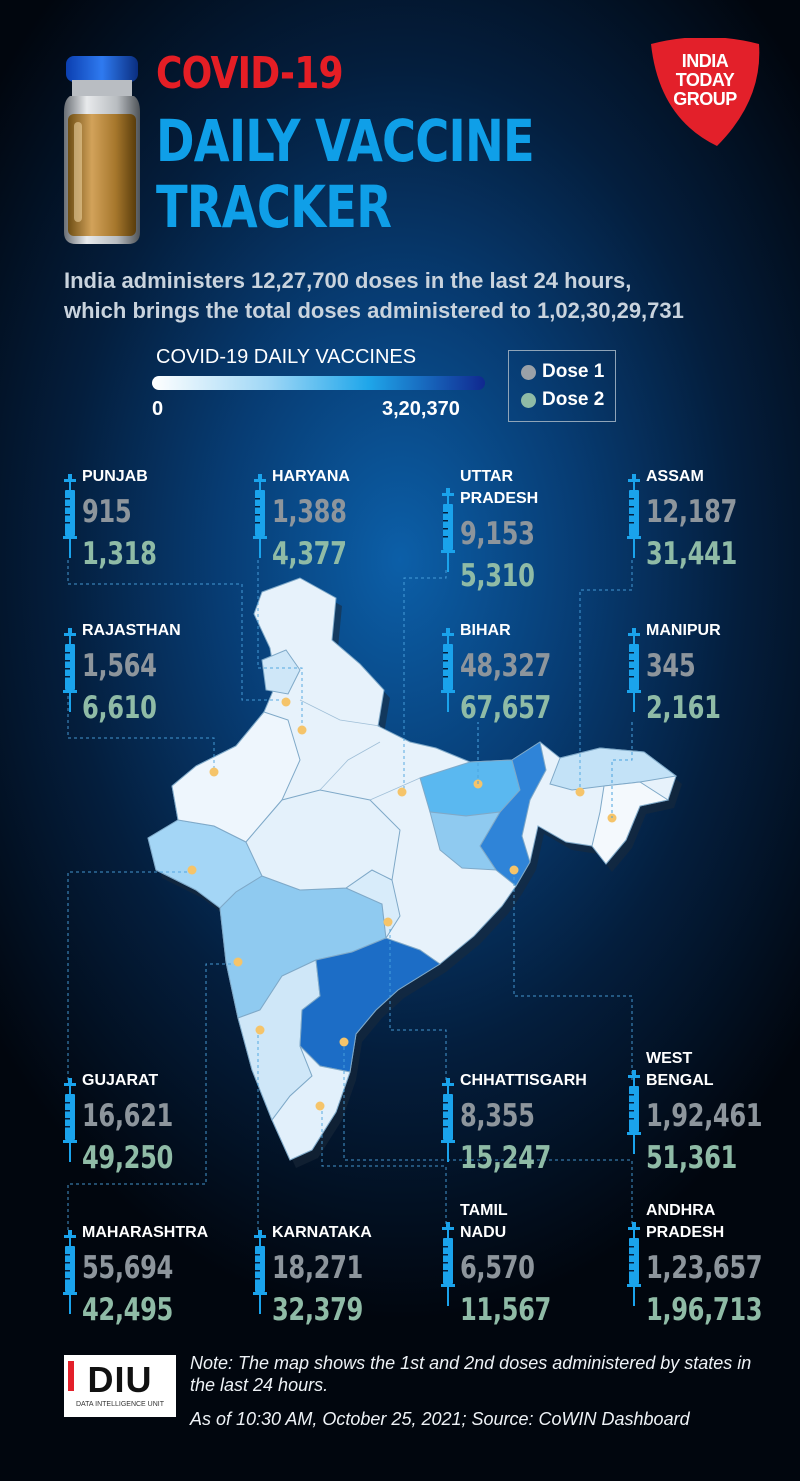  I want to click on india-today-logo: INDIA TODAY GROUP, so click(705, 93).